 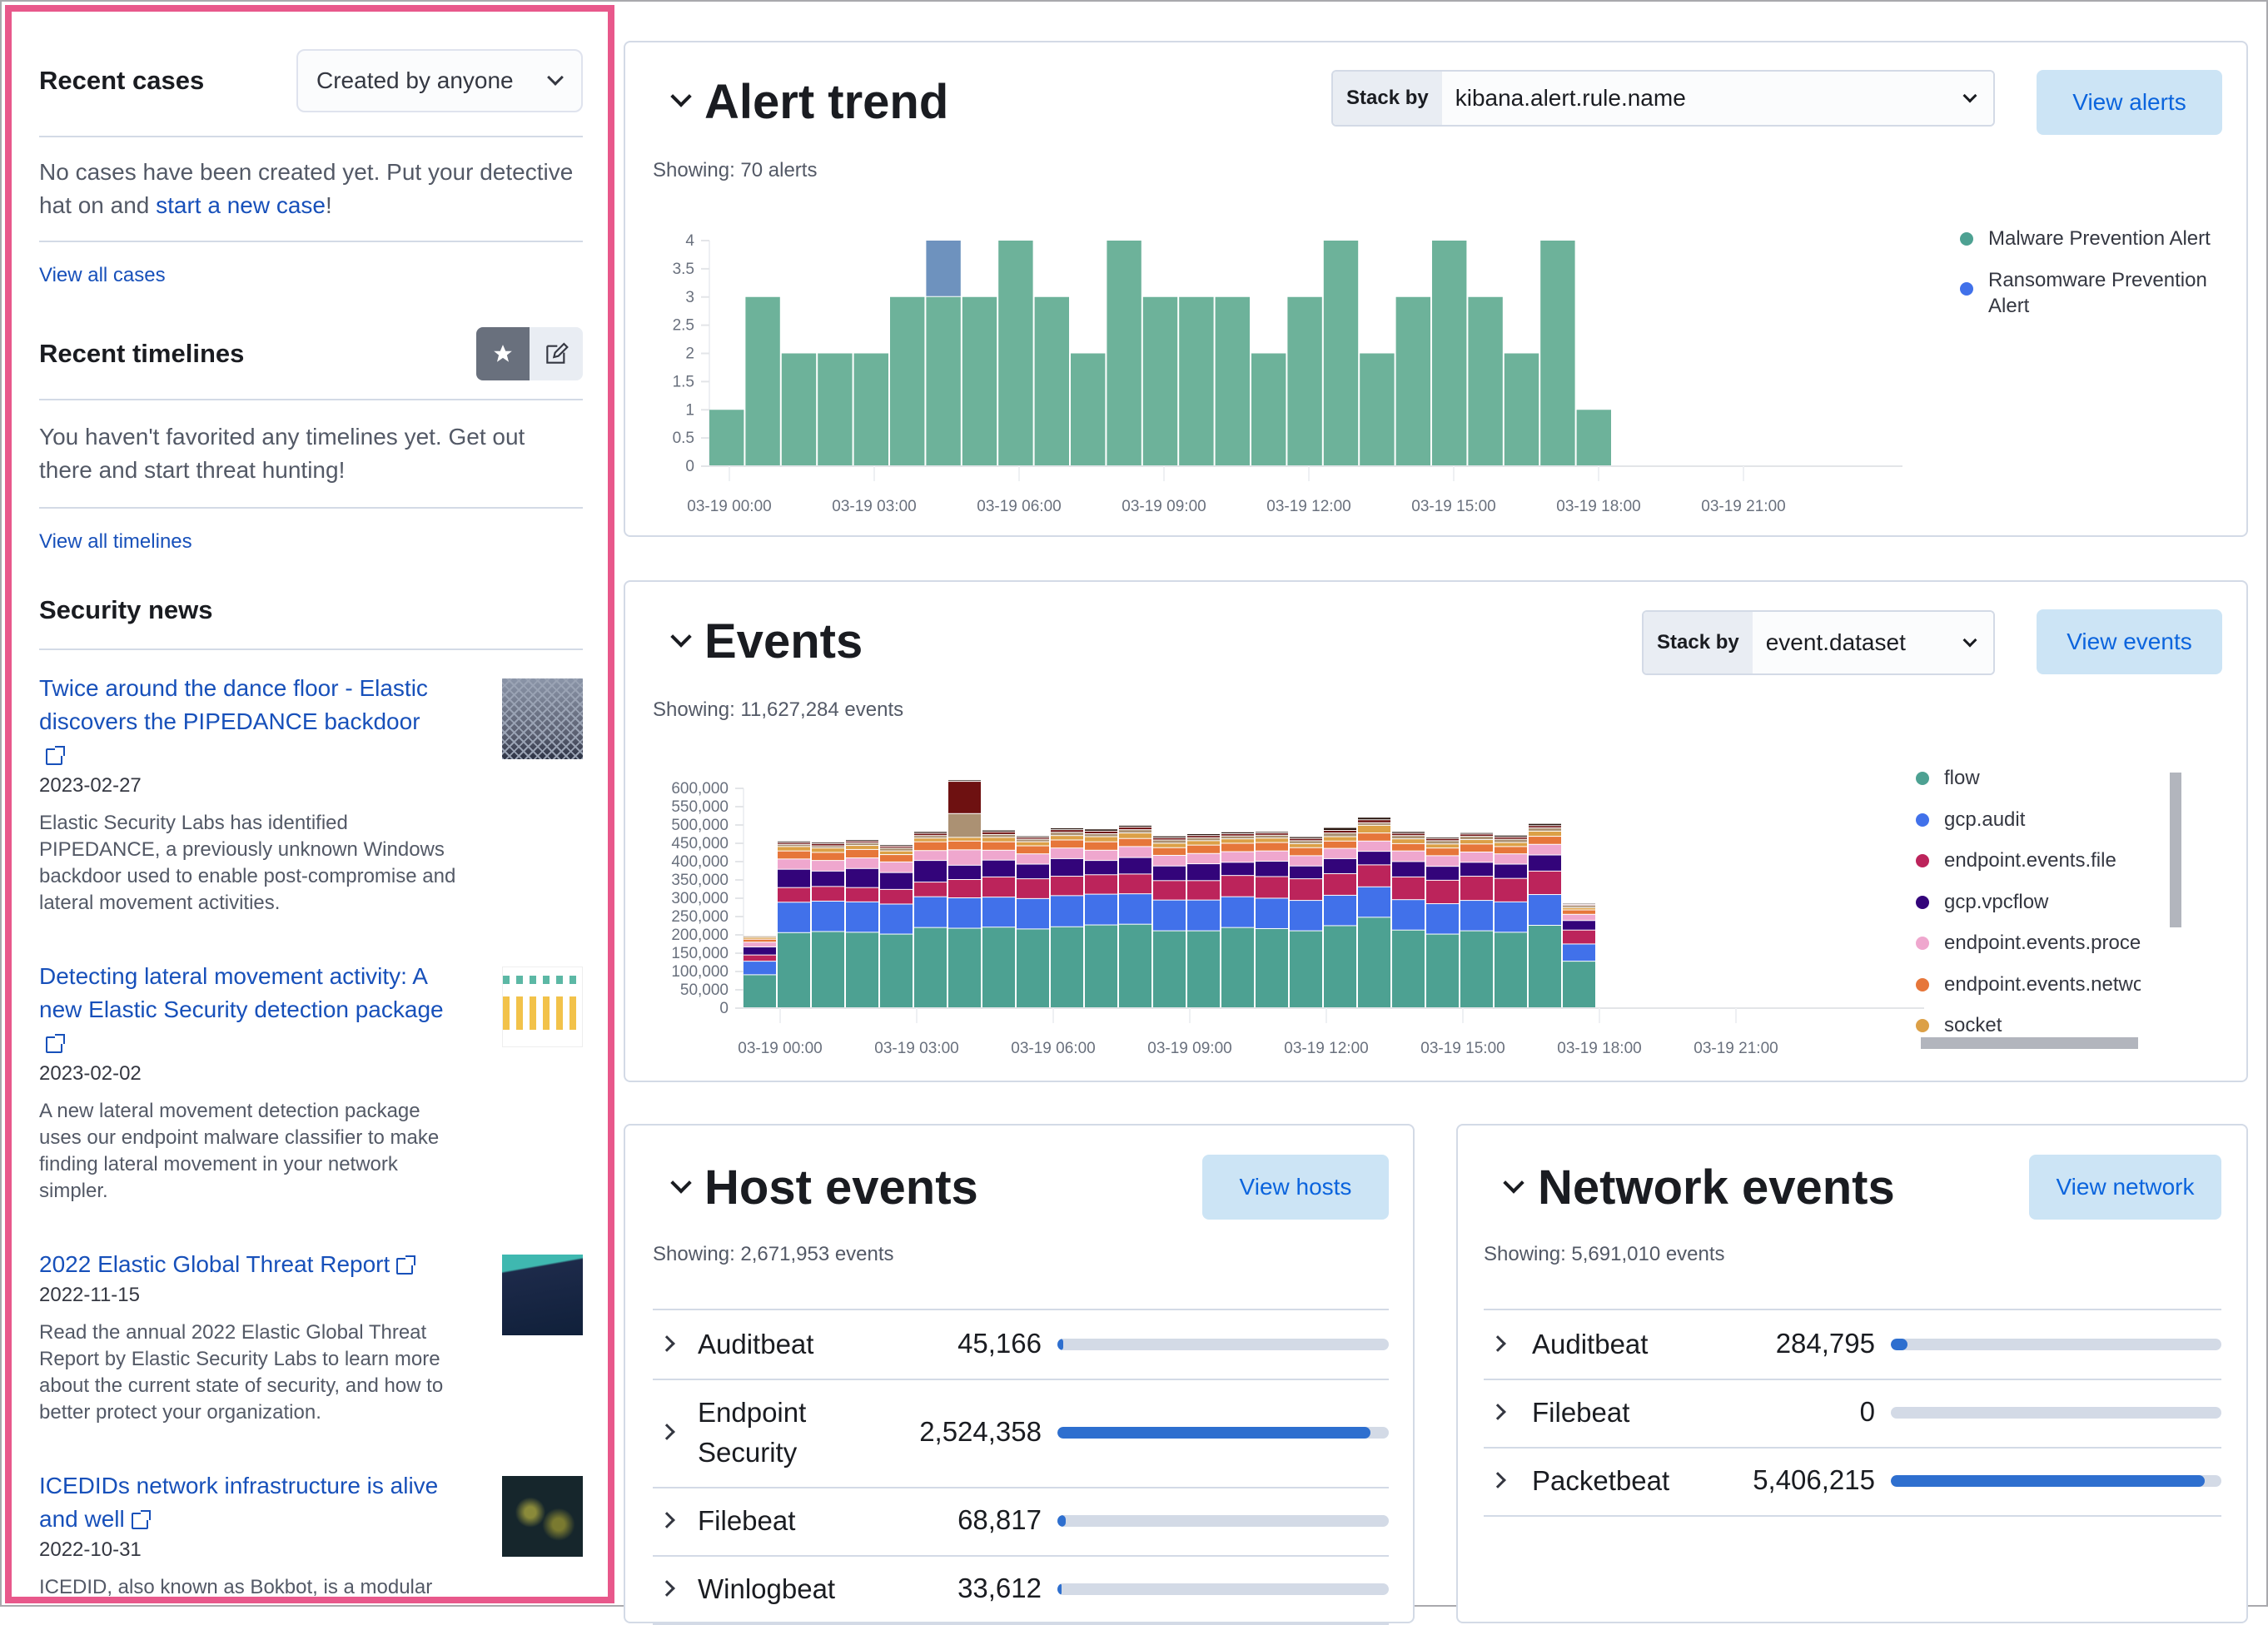 What do you see at coordinates (440, 81) in the screenshot?
I see `created-by-dropdown: Created by anyone` at bounding box center [440, 81].